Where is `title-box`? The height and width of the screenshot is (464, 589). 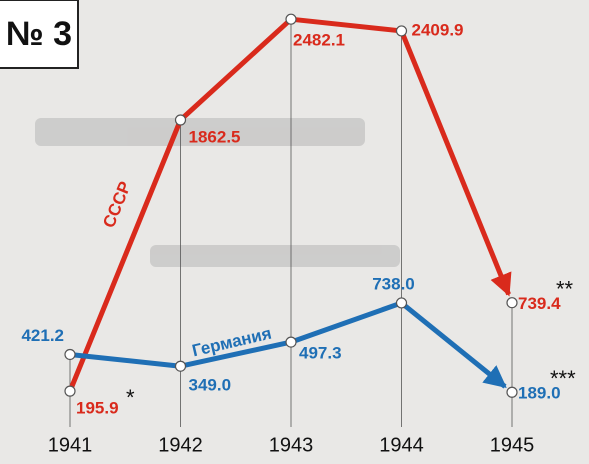 title-box is located at coordinates (39, 34).